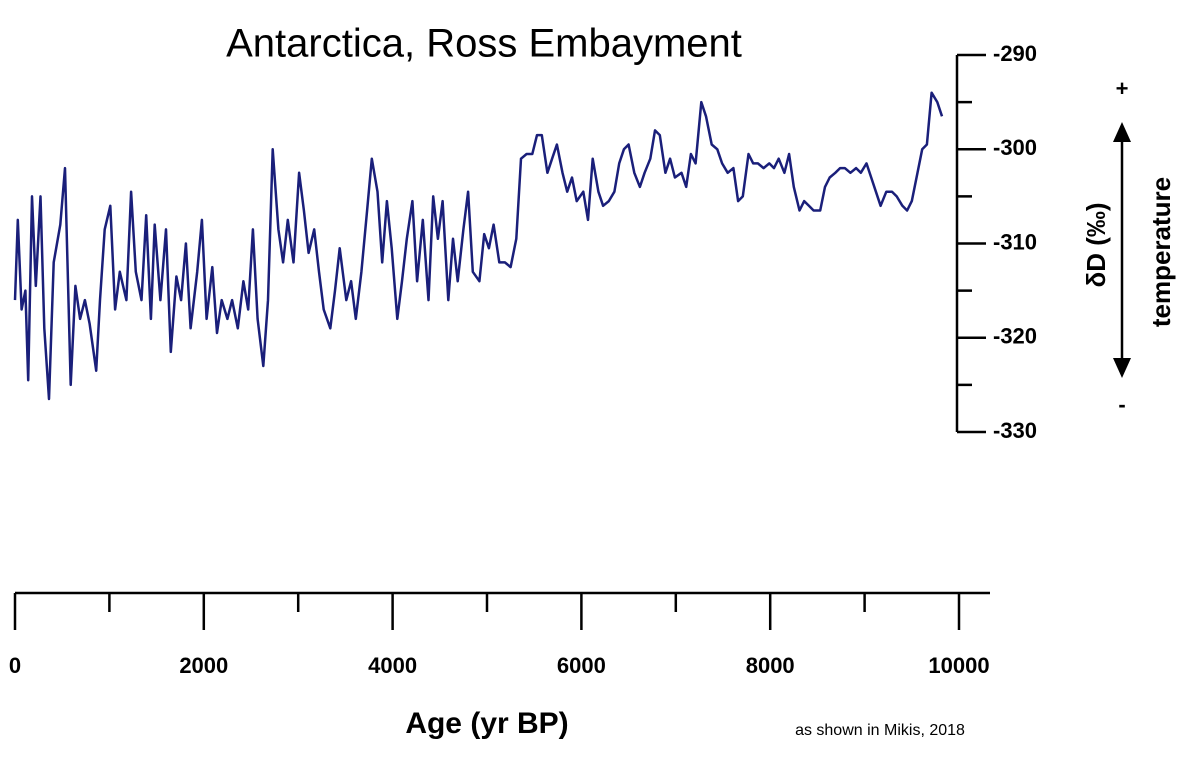 The image size is (1190, 759). What do you see at coordinates (1122, 132) in the screenshot?
I see `arrow-head-up` at bounding box center [1122, 132].